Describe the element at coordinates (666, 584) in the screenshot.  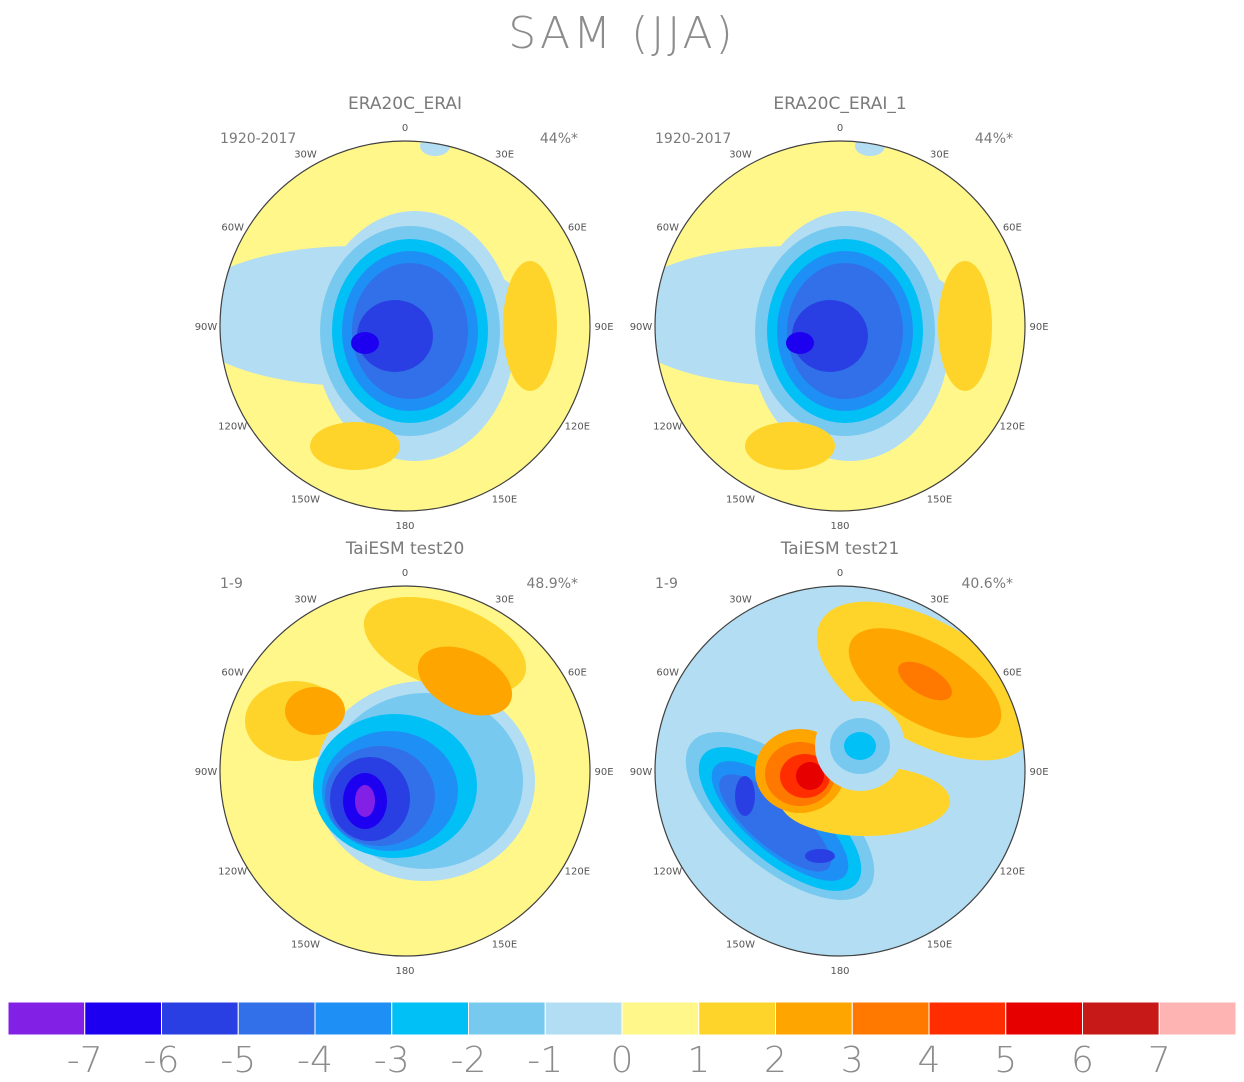
I see `panel-period: 1-9` at that location.